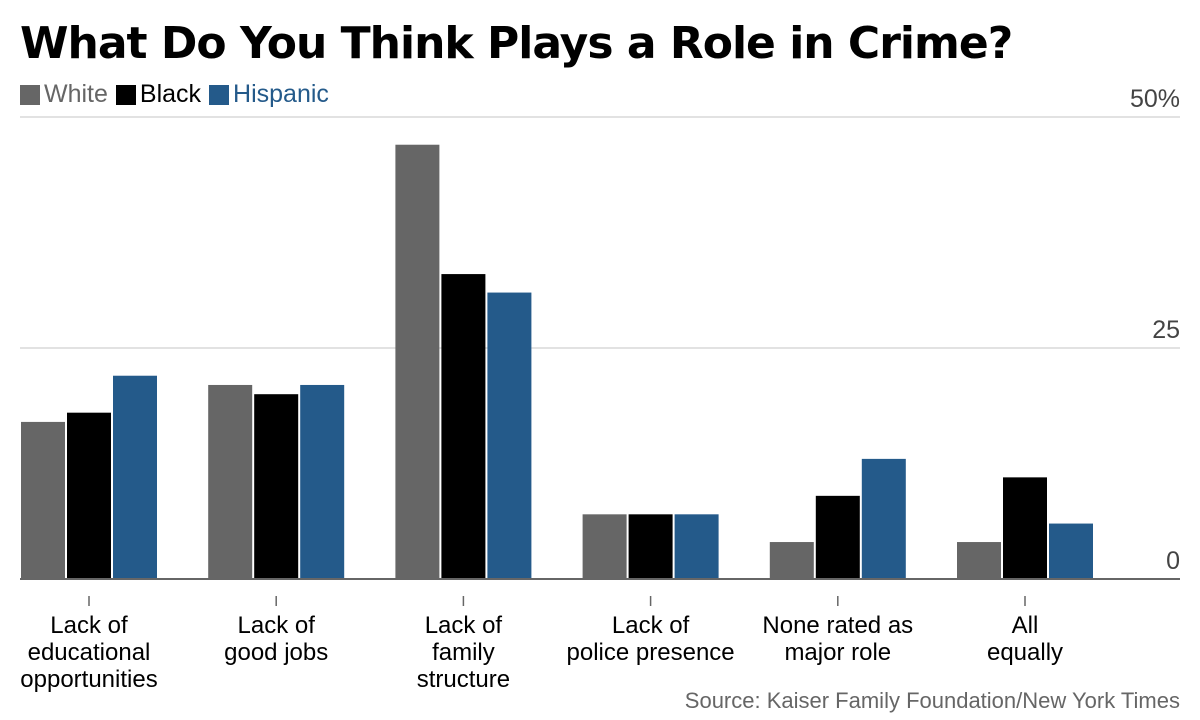  Describe the element at coordinates (125, 94) in the screenshot. I see `legend-swatch-black` at that location.